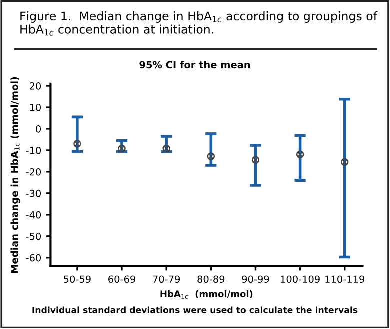 Image resolution: width=390 pixels, height=329 pixels. Describe the element at coordinates (195, 65) in the screenshot. I see `chart-subtitle: 95% CI for the mean` at that location.